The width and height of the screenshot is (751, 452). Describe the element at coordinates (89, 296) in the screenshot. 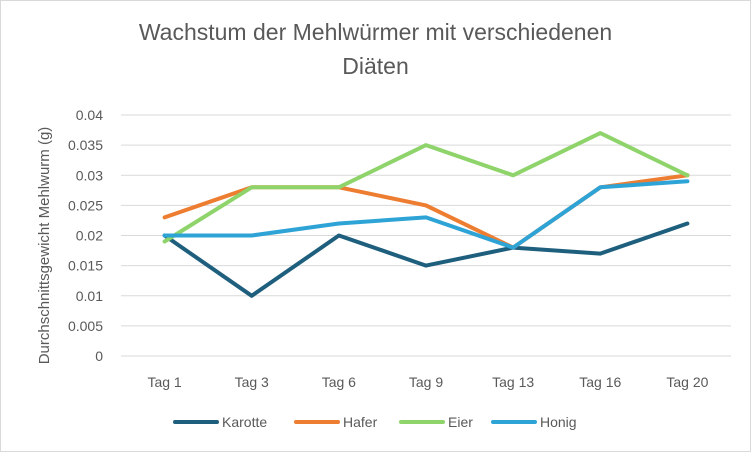

I see `y-tick-label: 0.01` at that location.